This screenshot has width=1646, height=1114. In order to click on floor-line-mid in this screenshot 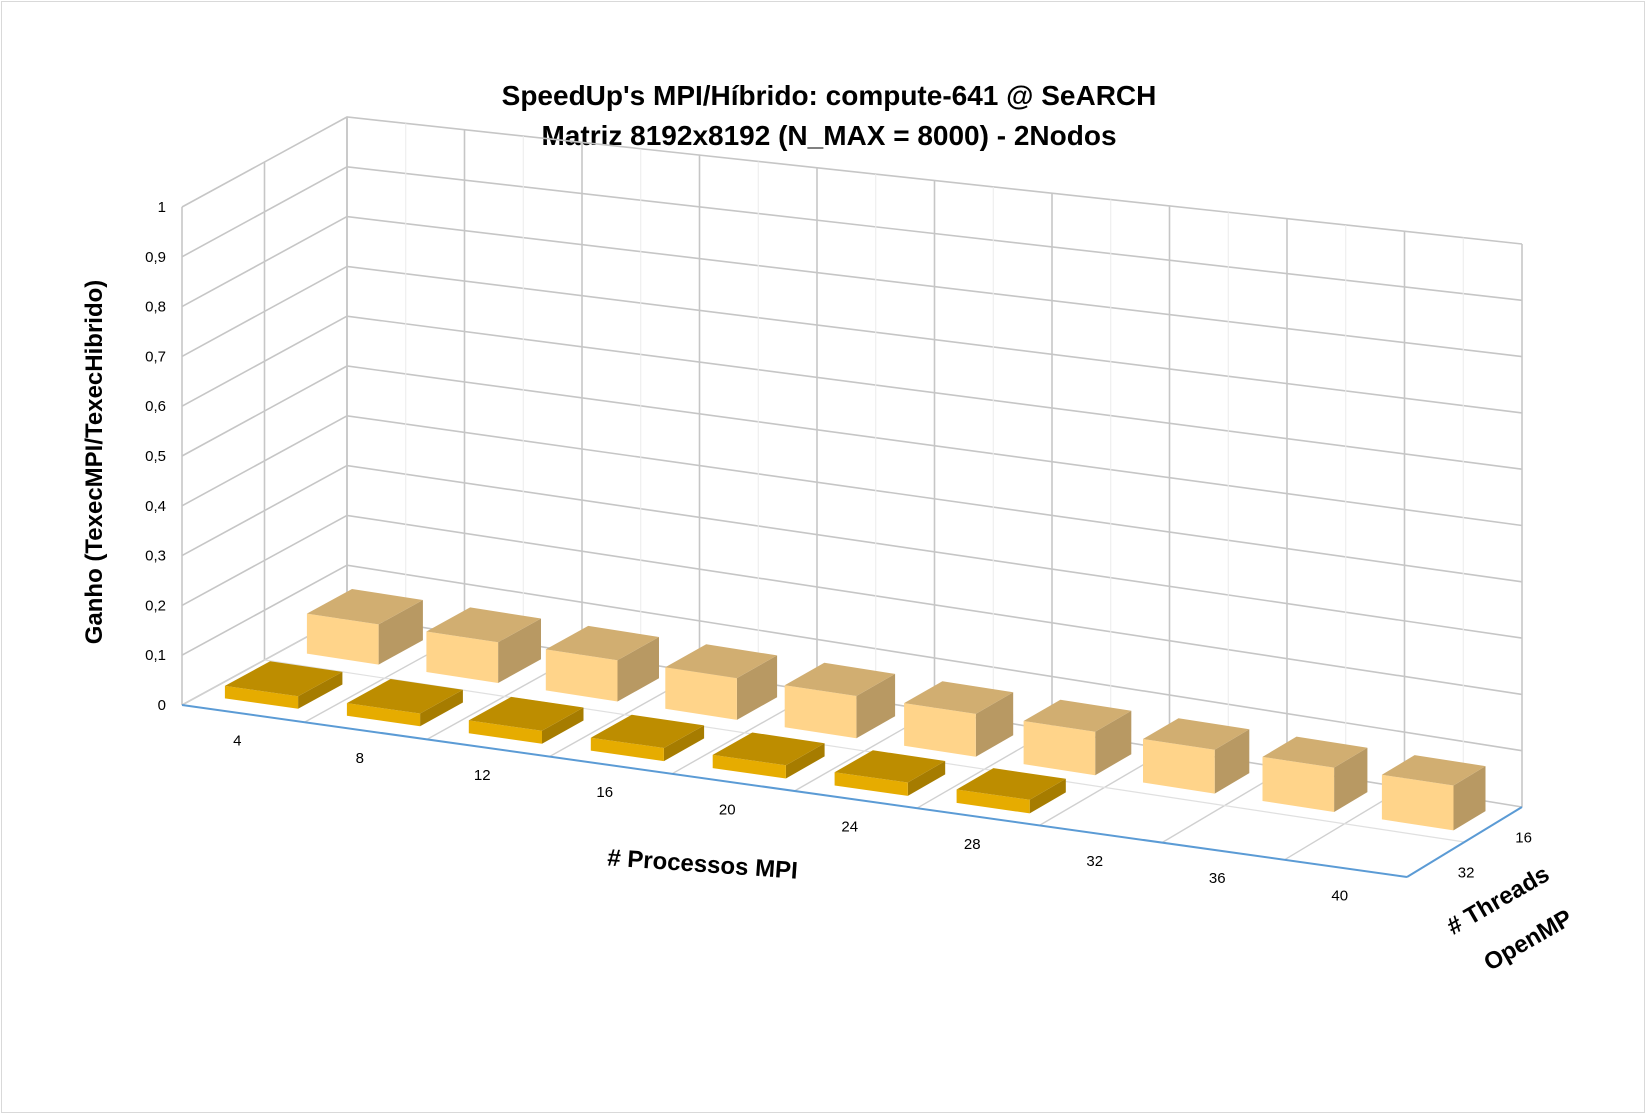, I will do `click(864, 751)`.